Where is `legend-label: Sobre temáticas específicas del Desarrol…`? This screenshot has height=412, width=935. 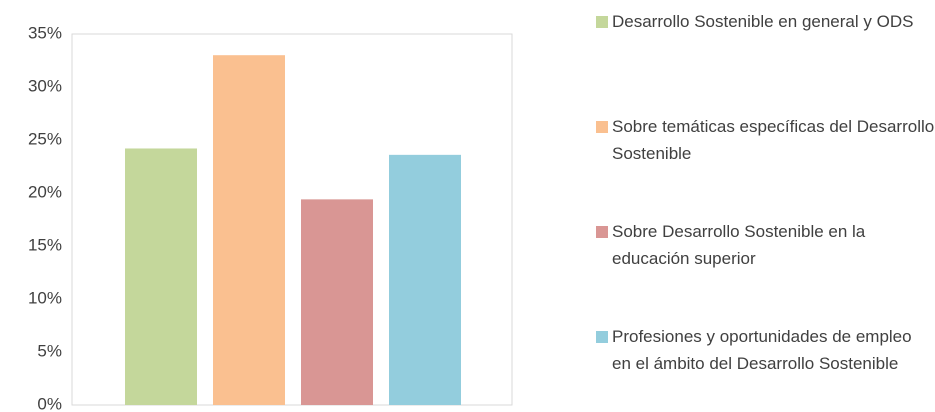
legend-label: Sobre temáticas específicas del Desarrol… is located at coordinates (773, 140).